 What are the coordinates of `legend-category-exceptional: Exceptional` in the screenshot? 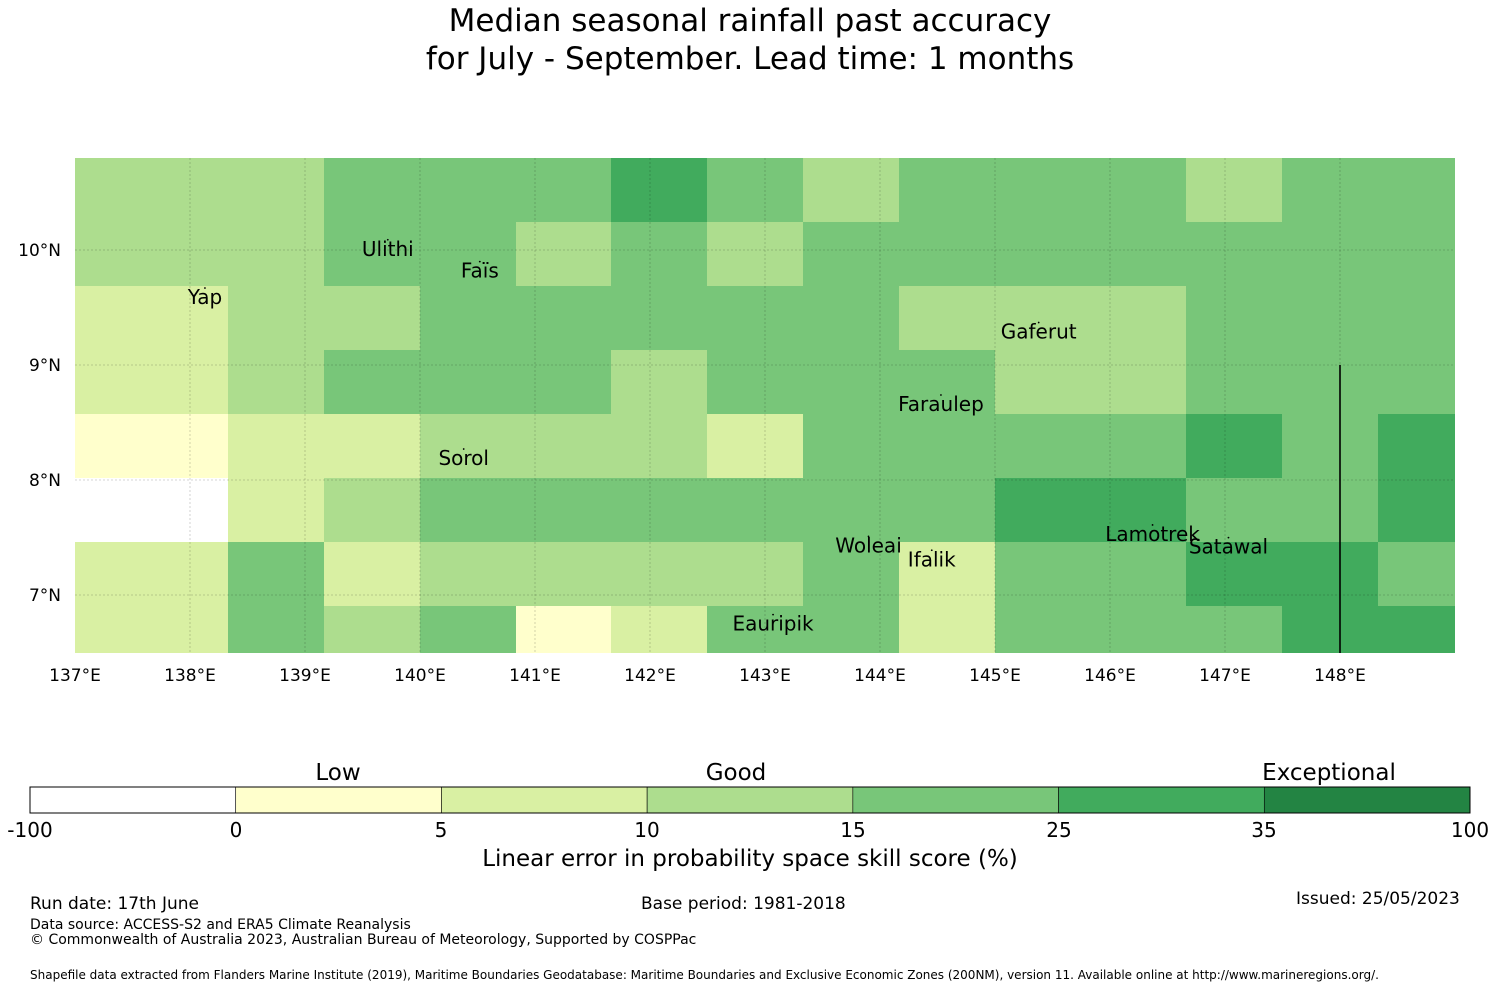 It's located at (1329, 773).